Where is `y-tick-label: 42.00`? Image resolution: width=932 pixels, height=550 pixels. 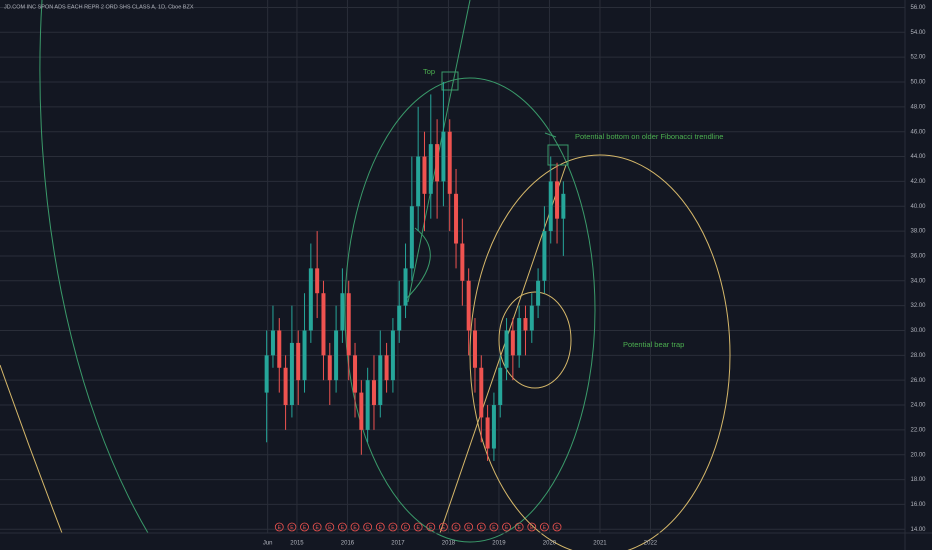 y-tick-label: 42.00 is located at coordinates (918, 182).